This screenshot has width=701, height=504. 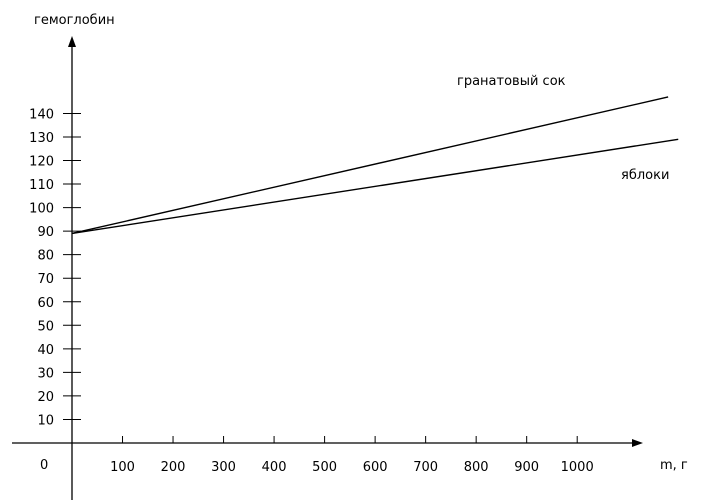 I want to click on y-tick-label: 70, so click(x=45, y=279).